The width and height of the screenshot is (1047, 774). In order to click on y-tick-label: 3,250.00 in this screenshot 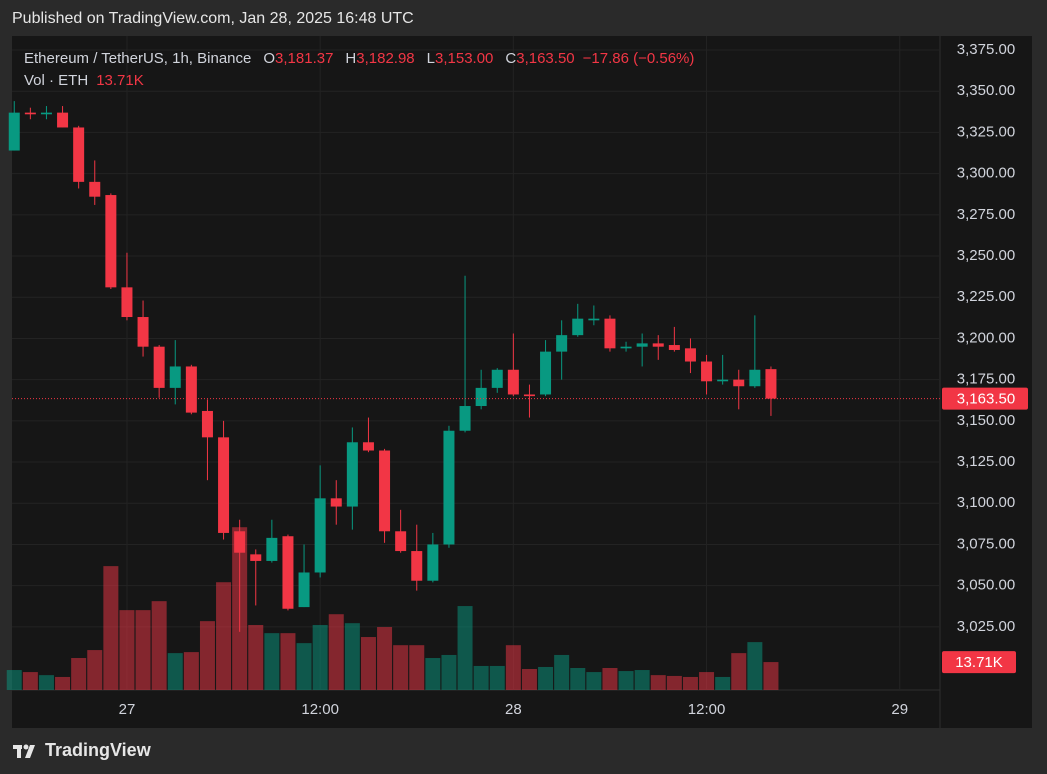, I will do `click(986, 255)`.